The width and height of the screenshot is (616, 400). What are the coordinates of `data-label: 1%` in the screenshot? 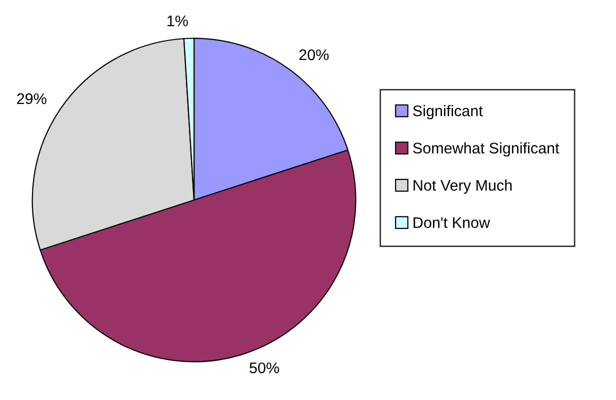 It's located at (178, 21).